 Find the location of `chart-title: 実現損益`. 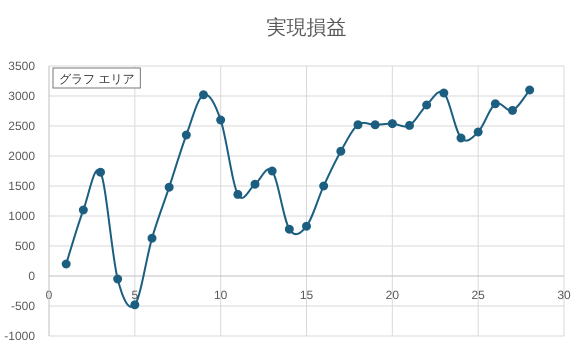

chart-title: 実現損益 is located at coordinates (306, 27).